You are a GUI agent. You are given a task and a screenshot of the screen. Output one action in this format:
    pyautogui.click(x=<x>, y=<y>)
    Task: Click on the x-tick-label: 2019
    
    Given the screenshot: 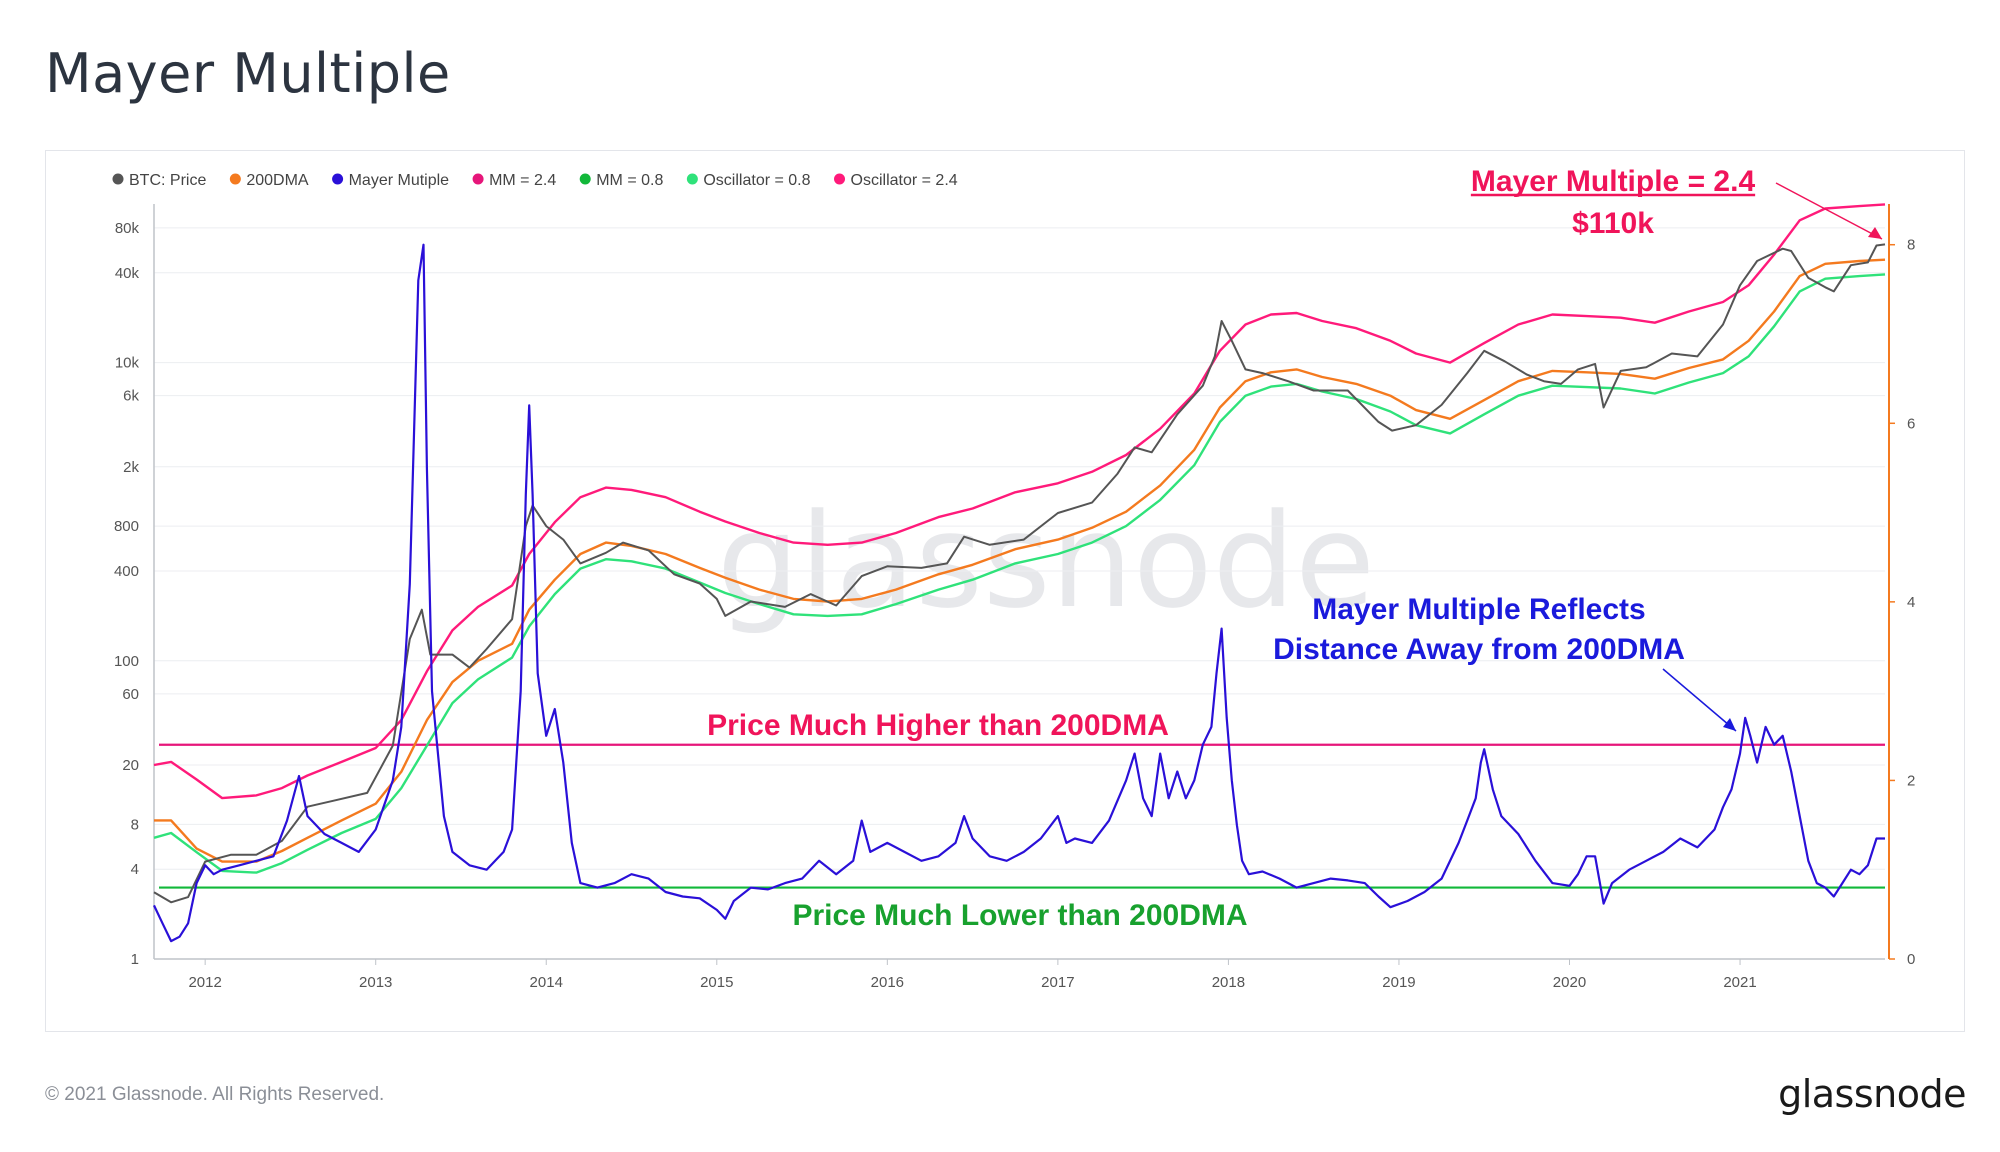 What is the action you would take?
    pyautogui.click(x=1398, y=982)
    